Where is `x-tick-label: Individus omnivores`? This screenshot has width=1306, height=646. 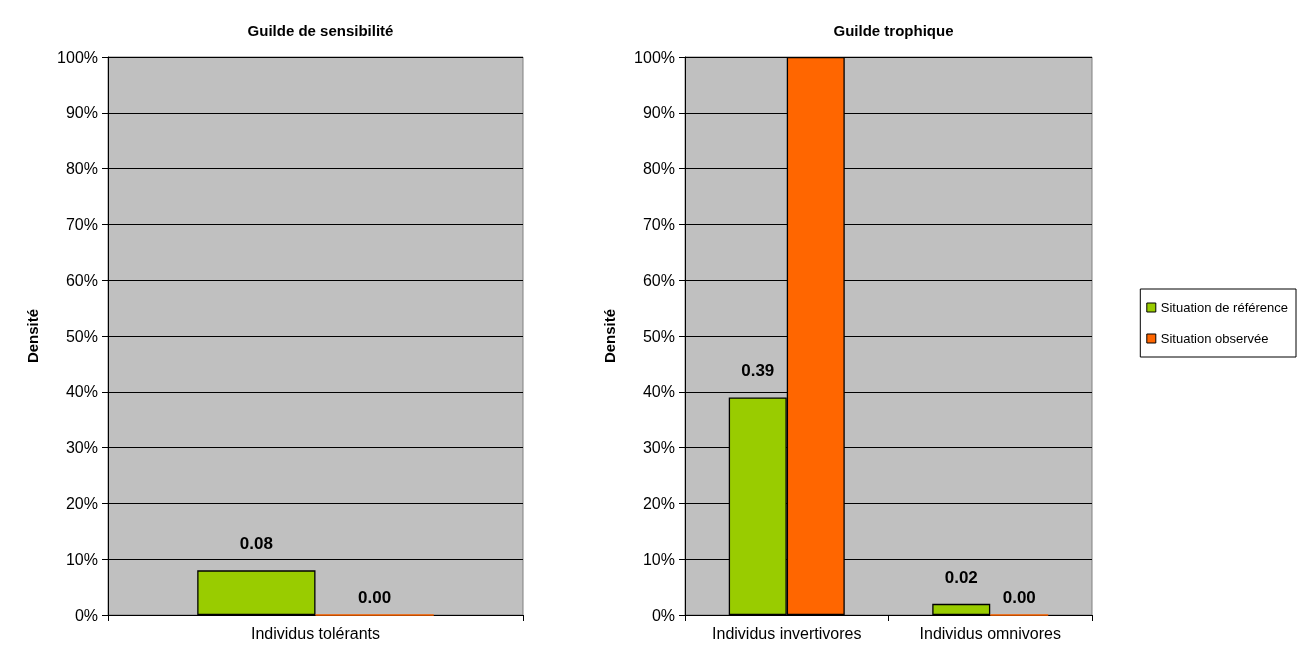 x-tick-label: Individus omnivores is located at coordinates (990, 633).